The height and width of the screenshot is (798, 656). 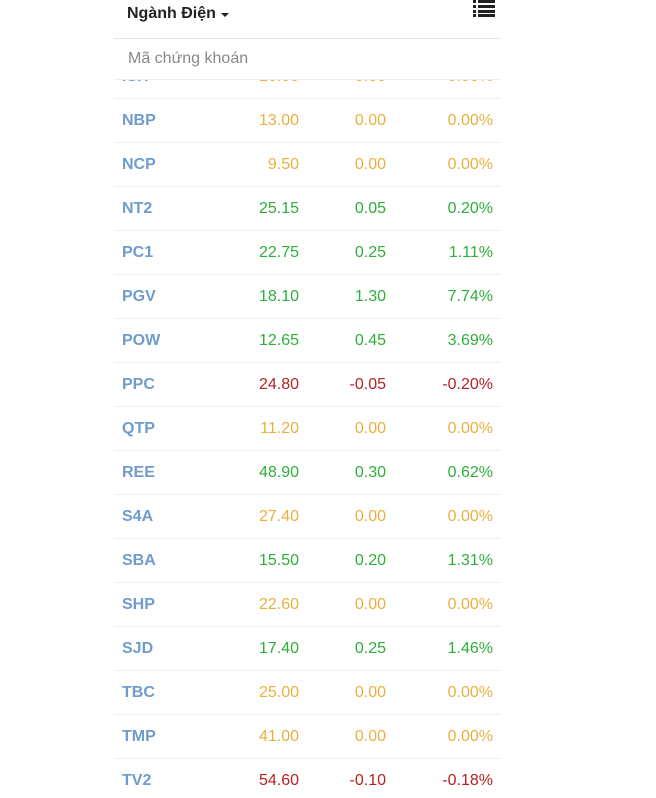 I want to click on stock-price: 48.90, so click(x=278, y=472).